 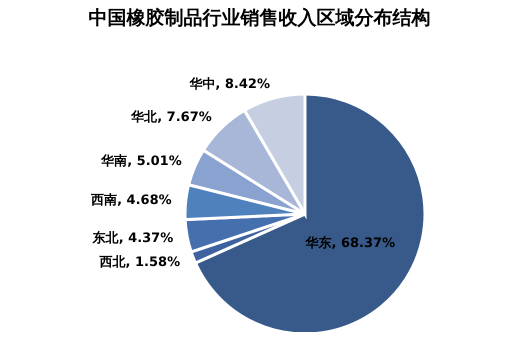 What do you see at coordinates (133, 238) in the screenshot?
I see `slice-label: 东北, 4.37%` at bounding box center [133, 238].